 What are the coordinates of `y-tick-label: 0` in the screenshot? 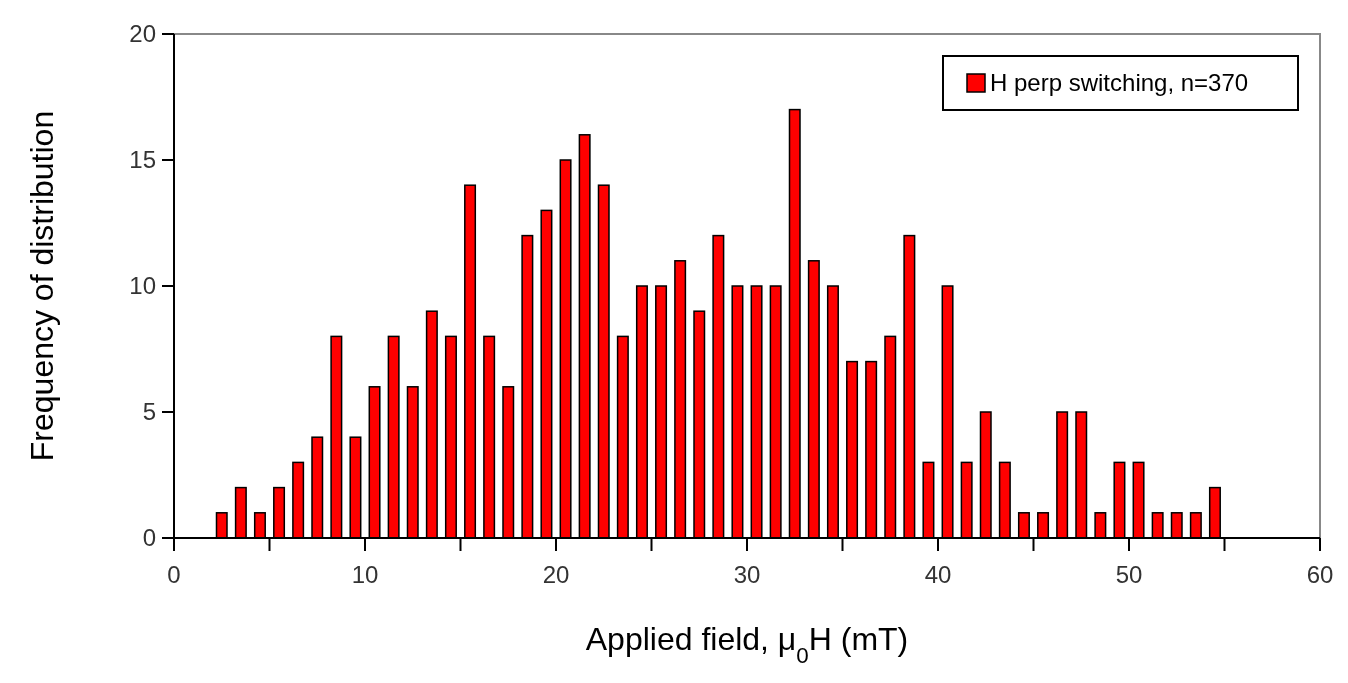 It's located at (149, 538).